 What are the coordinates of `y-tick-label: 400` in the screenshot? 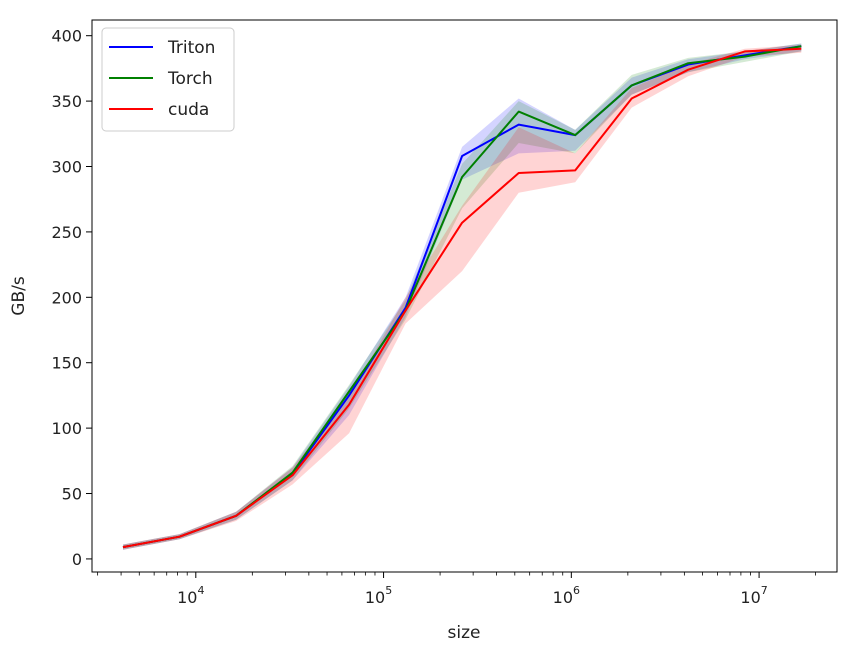 It's located at (66, 36).